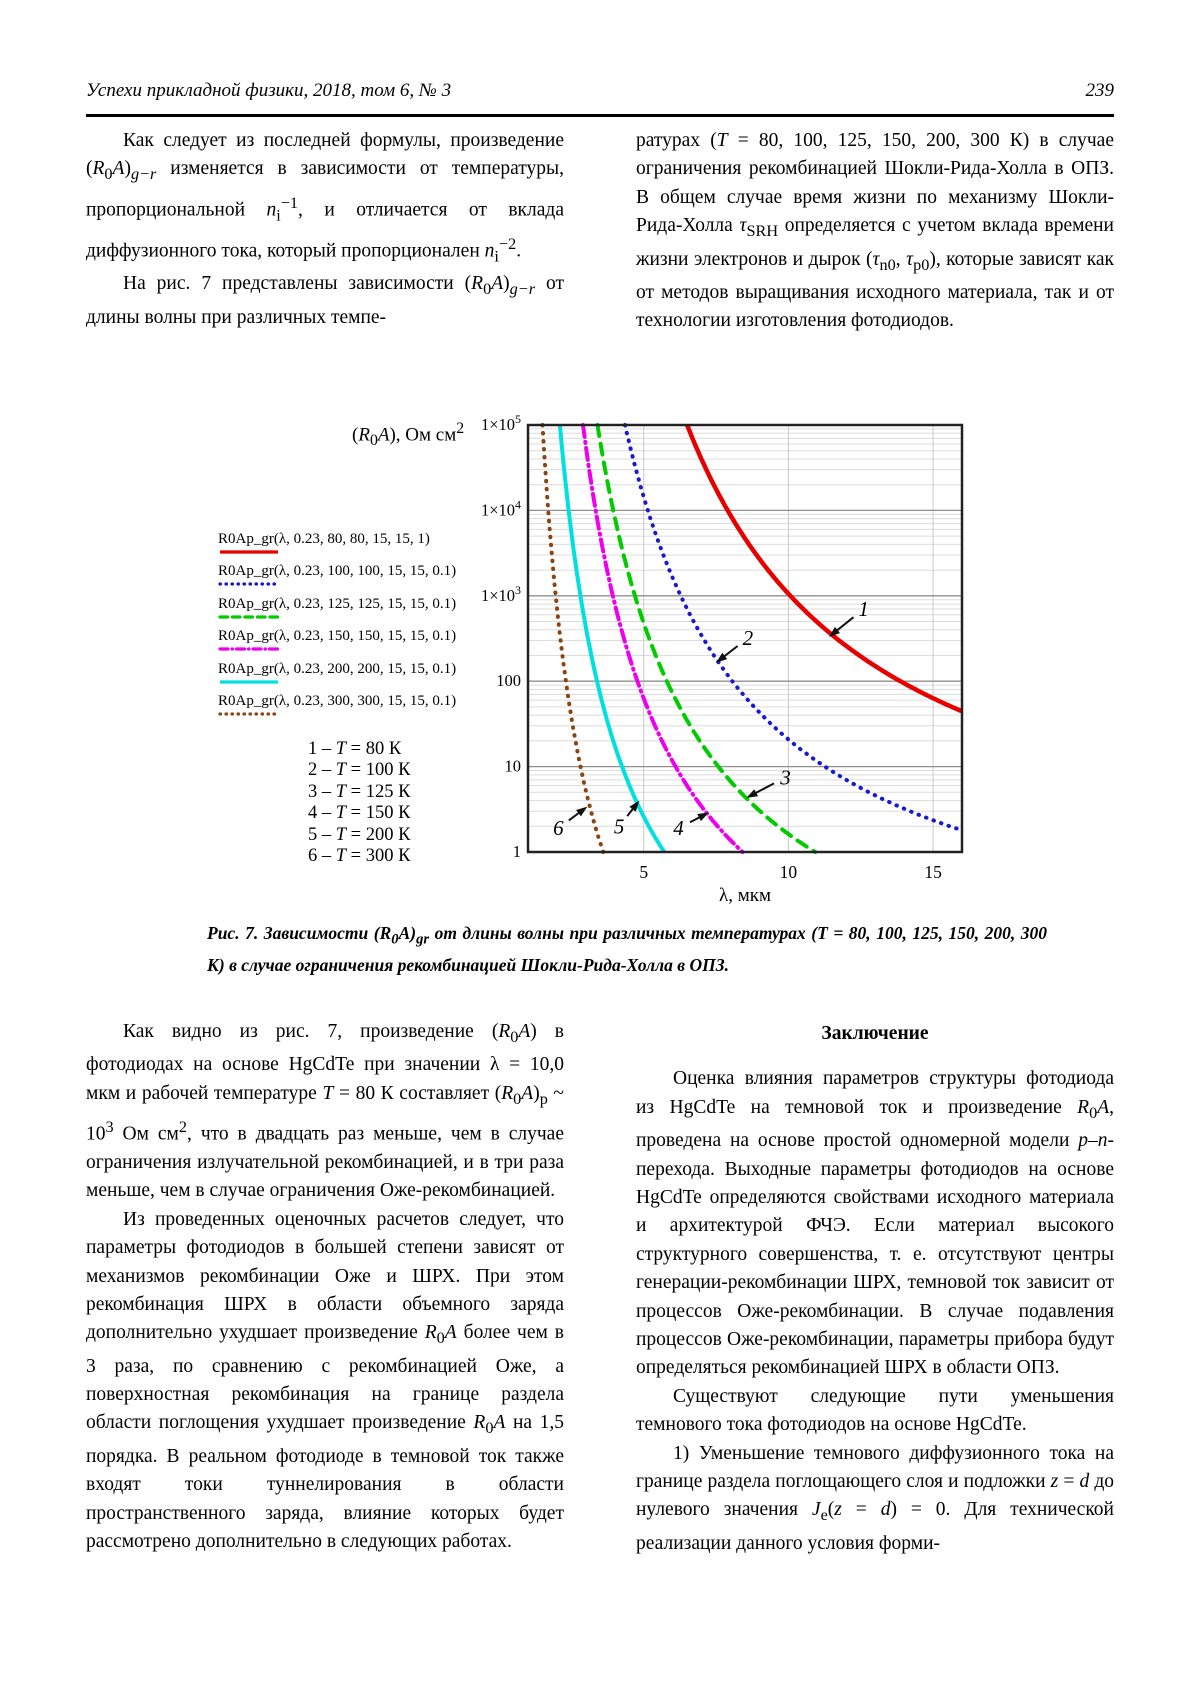 The width and height of the screenshot is (1200, 1698). What do you see at coordinates (359, 856) in the screenshot?
I see `temperature-key-item: 6 – T = 300 К` at bounding box center [359, 856].